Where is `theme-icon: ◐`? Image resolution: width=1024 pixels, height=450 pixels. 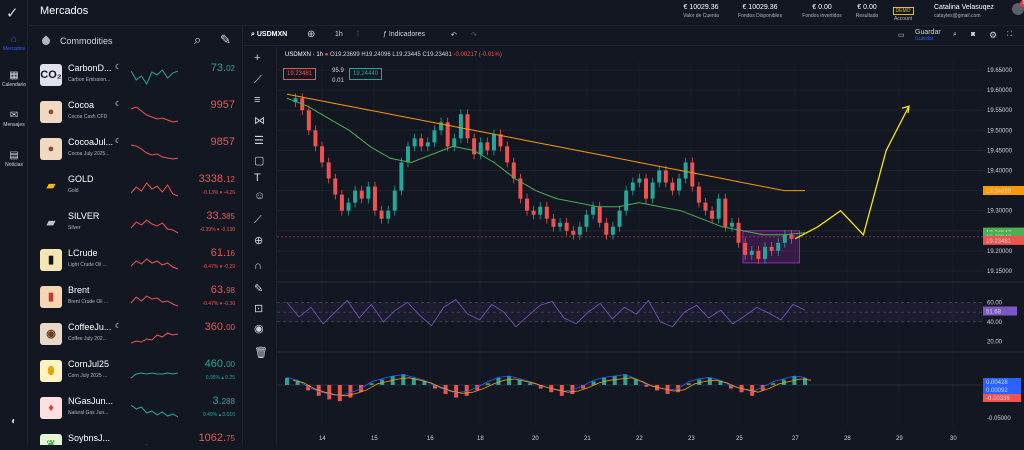 theme-icon: ◐ is located at coordinates (14, 421).